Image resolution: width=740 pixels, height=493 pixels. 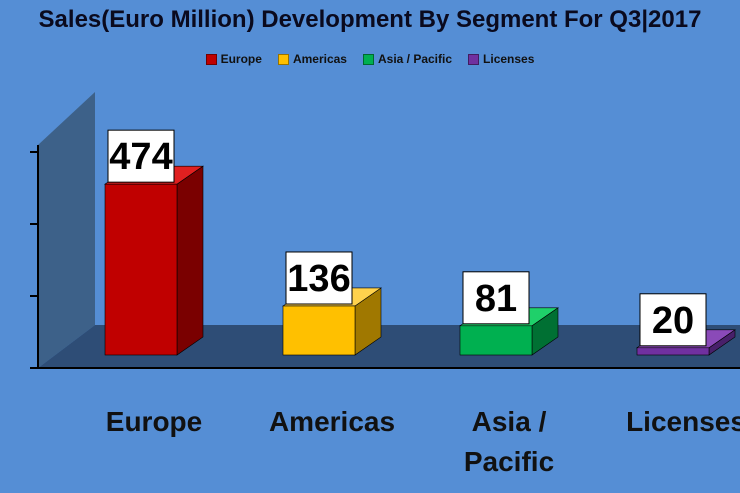 I want to click on data-label-box-asia-pacific, so click(x=496, y=298).